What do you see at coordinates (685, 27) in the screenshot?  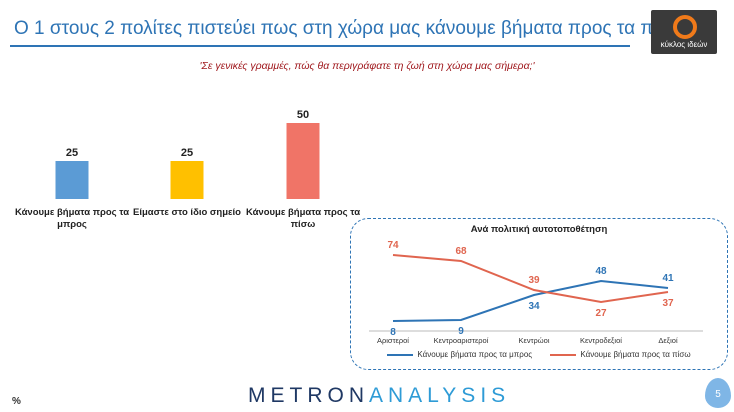 I see `logo-ring-icon` at bounding box center [685, 27].